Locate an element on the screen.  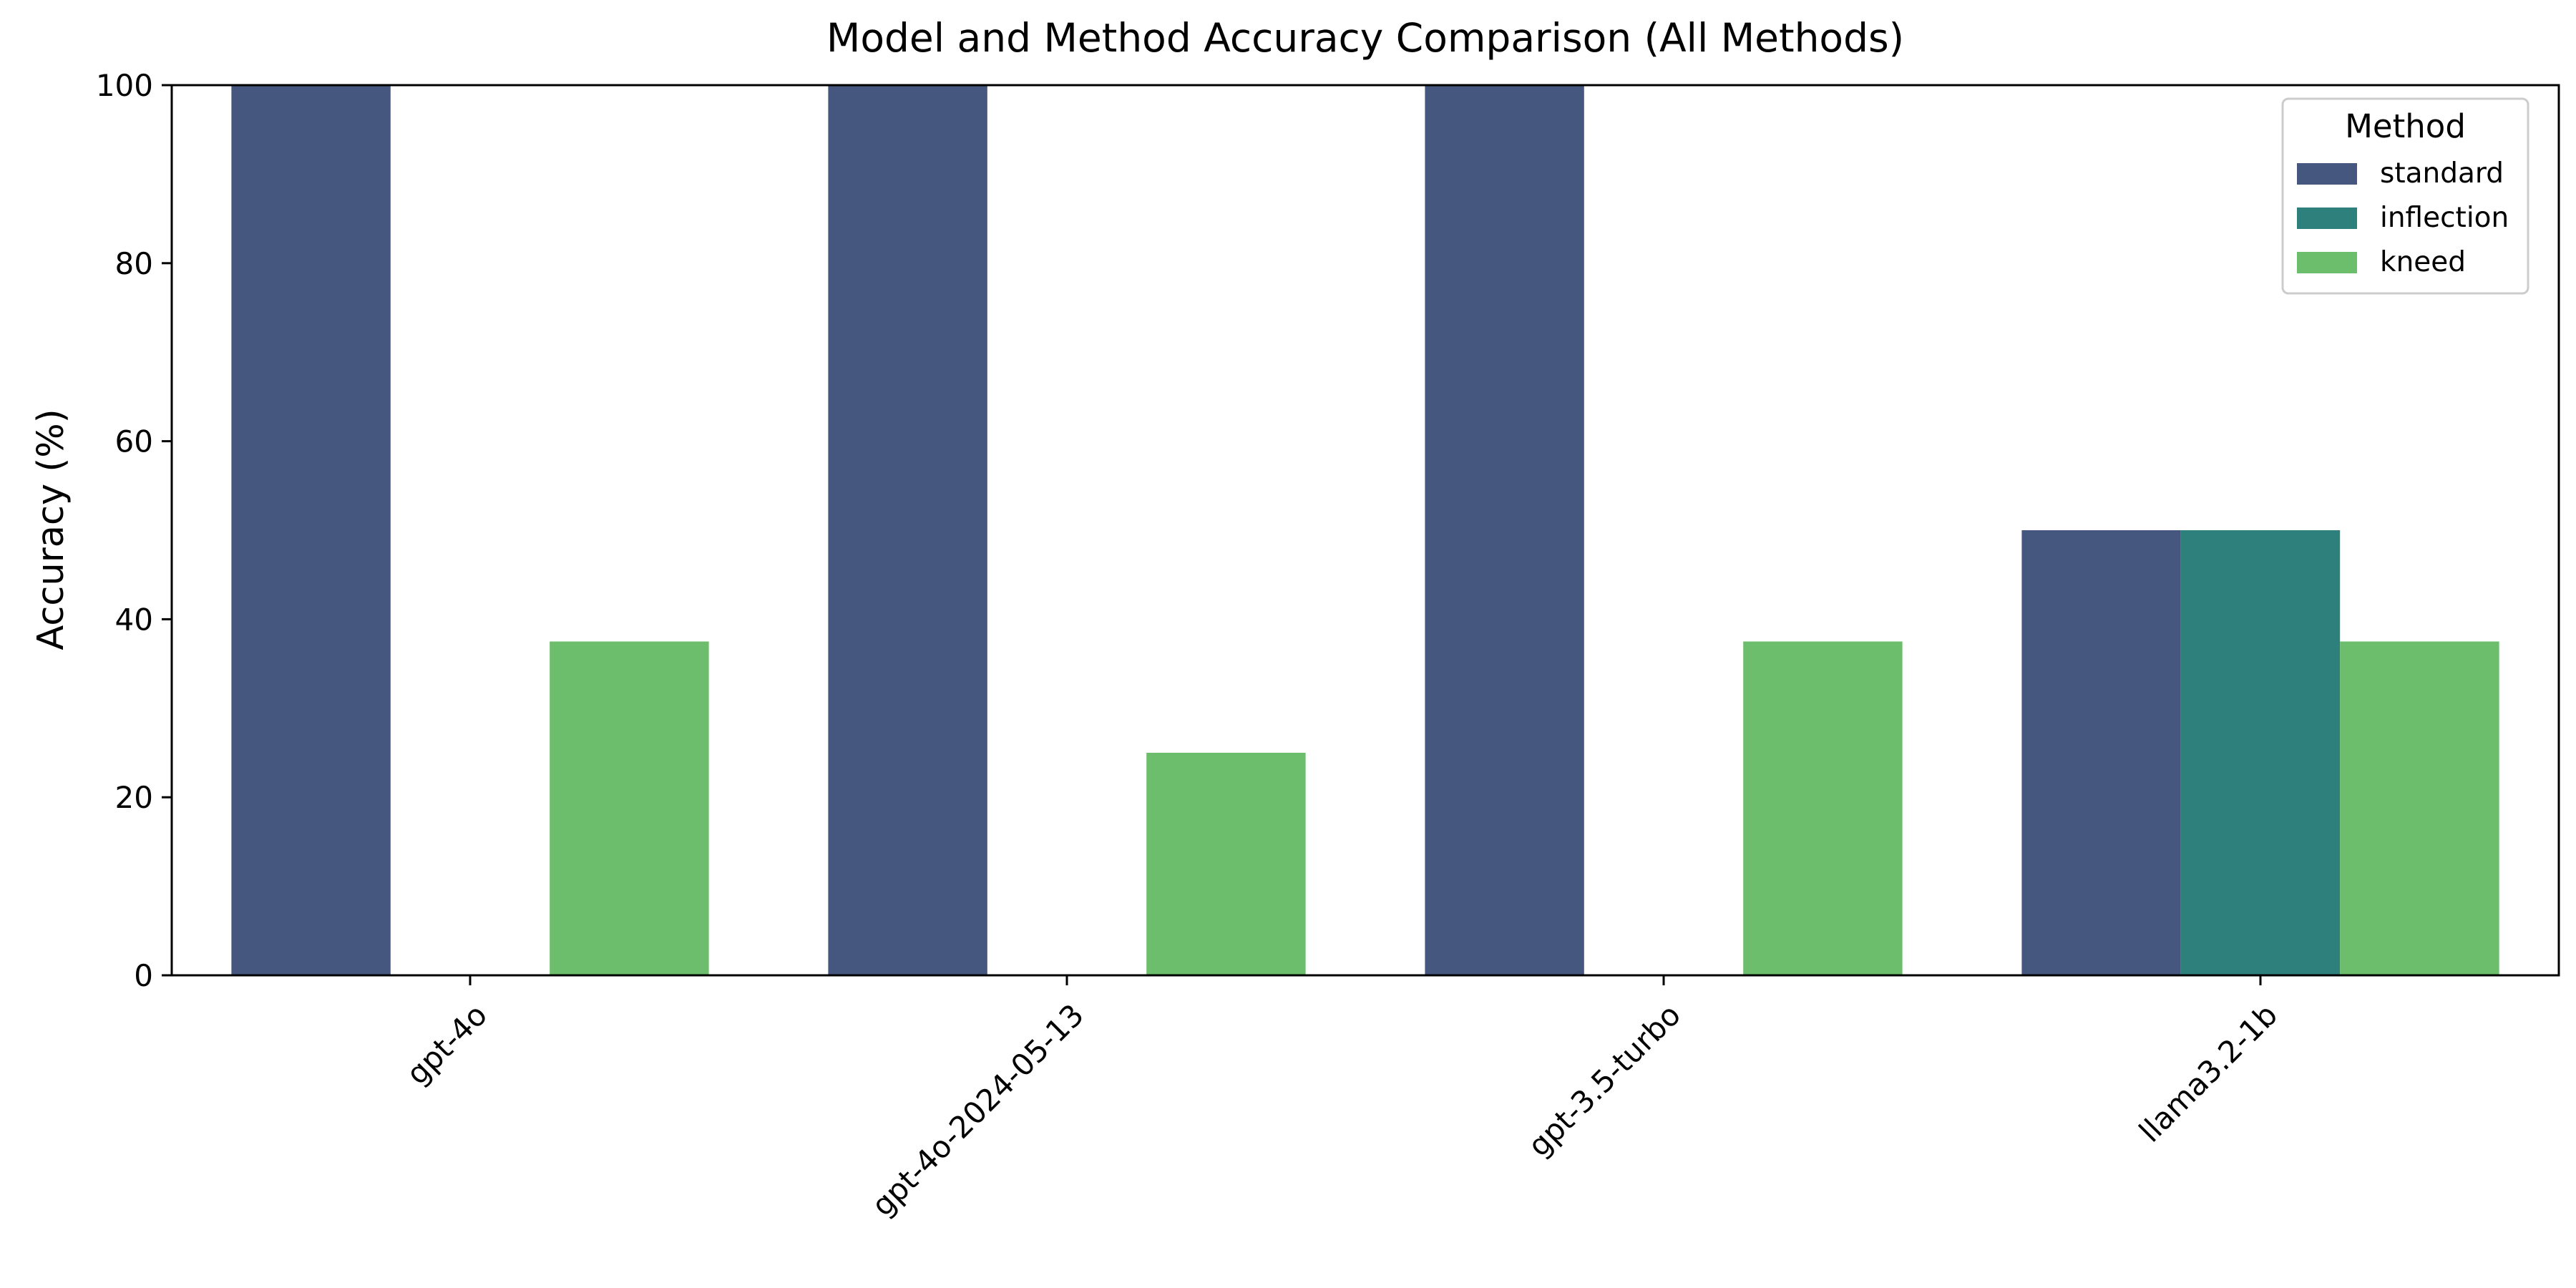
y-tick-label: 0 is located at coordinates (143, 975).